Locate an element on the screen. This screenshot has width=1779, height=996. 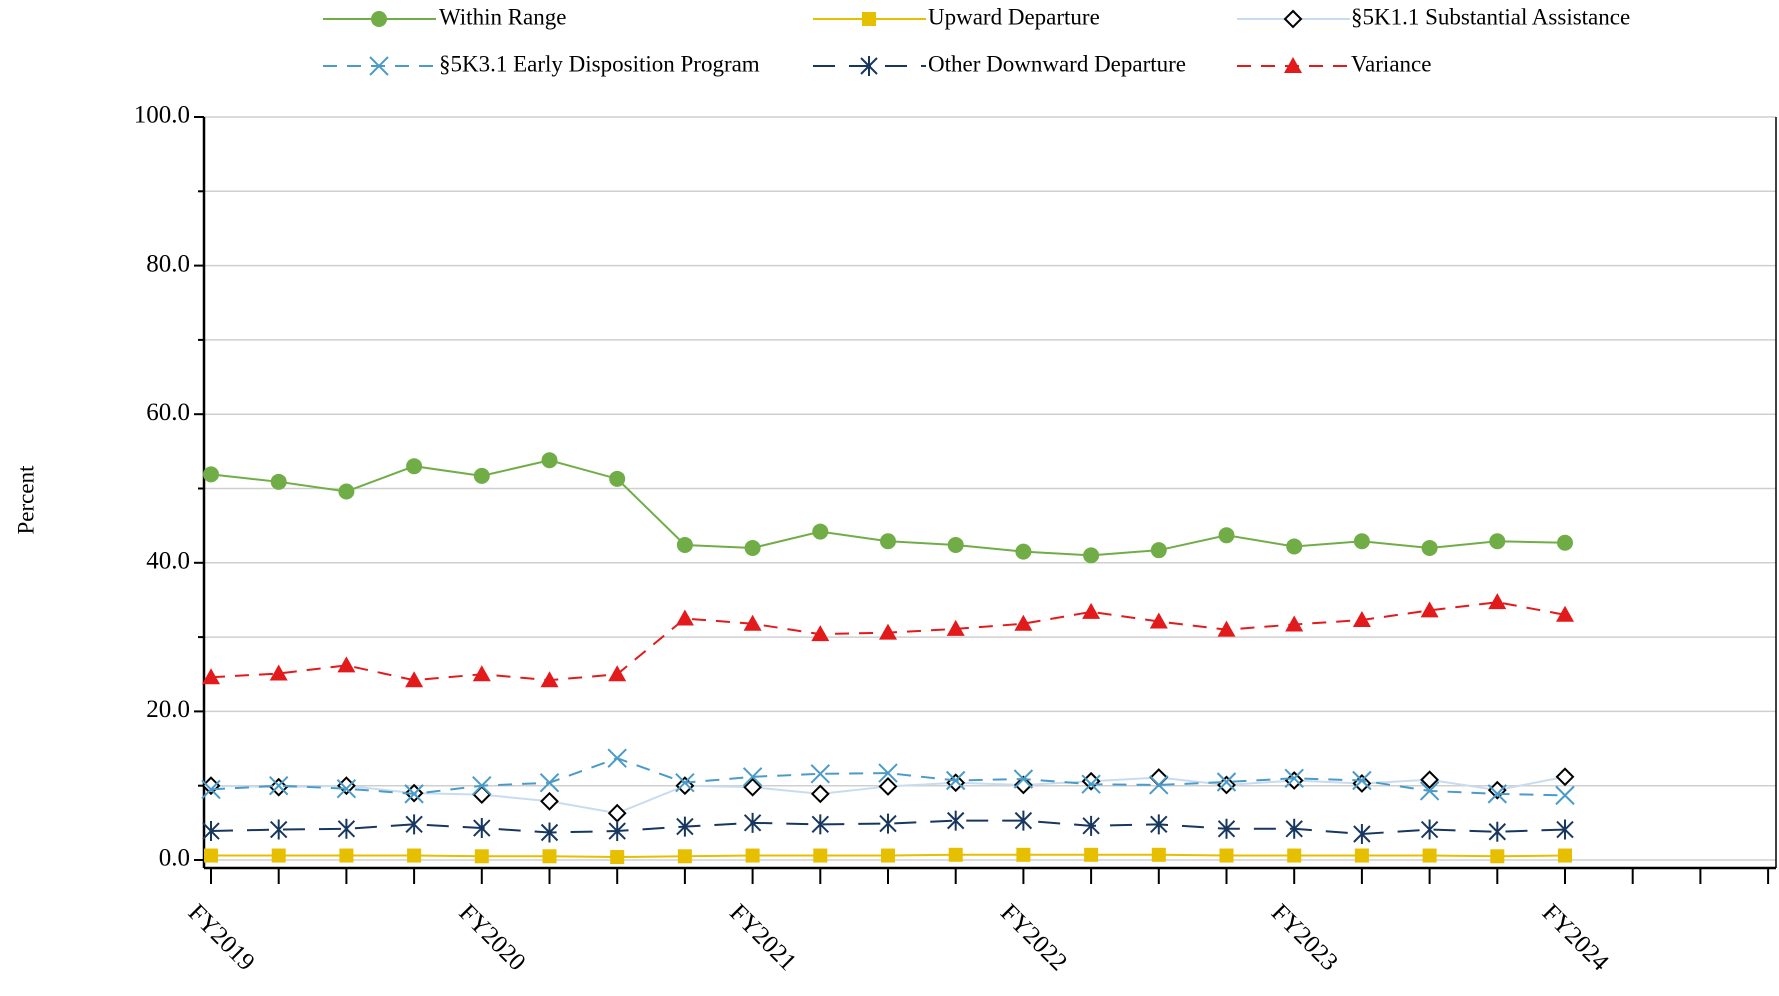
x-tick-label: FY2022 is located at coordinates (1033, 937).